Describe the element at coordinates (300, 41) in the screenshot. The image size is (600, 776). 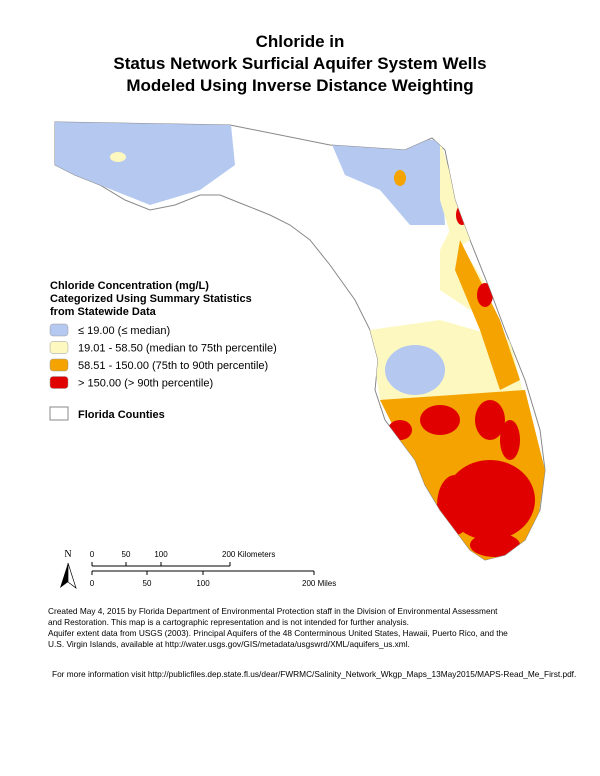
I see `title-line: Chloride in` at that location.